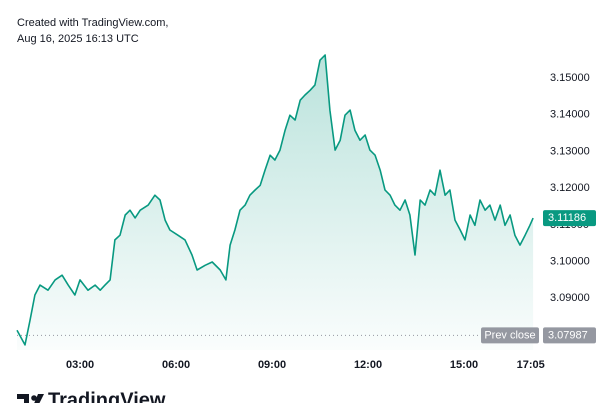 This screenshot has height=403, width=606. Describe the element at coordinates (78, 39) in the screenshot. I see `header-line: Aug 16, 2025 16:13 UTC` at that location.